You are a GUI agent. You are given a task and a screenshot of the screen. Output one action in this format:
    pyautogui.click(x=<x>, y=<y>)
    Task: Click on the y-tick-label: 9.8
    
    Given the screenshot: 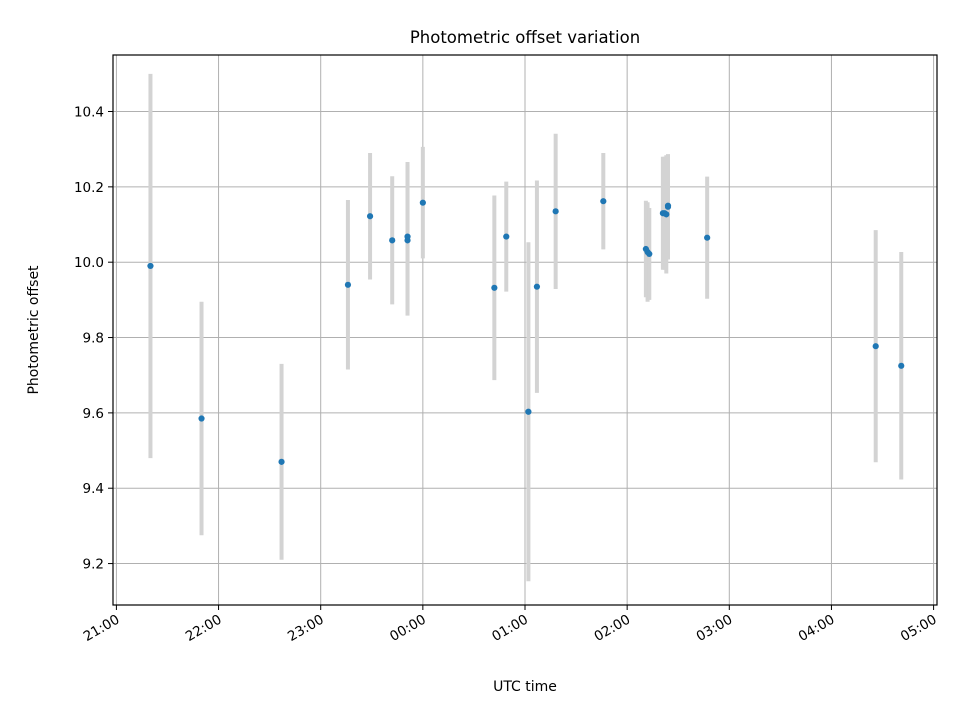 What is the action you would take?
    pyautogui.click(x=93, y=339)
    